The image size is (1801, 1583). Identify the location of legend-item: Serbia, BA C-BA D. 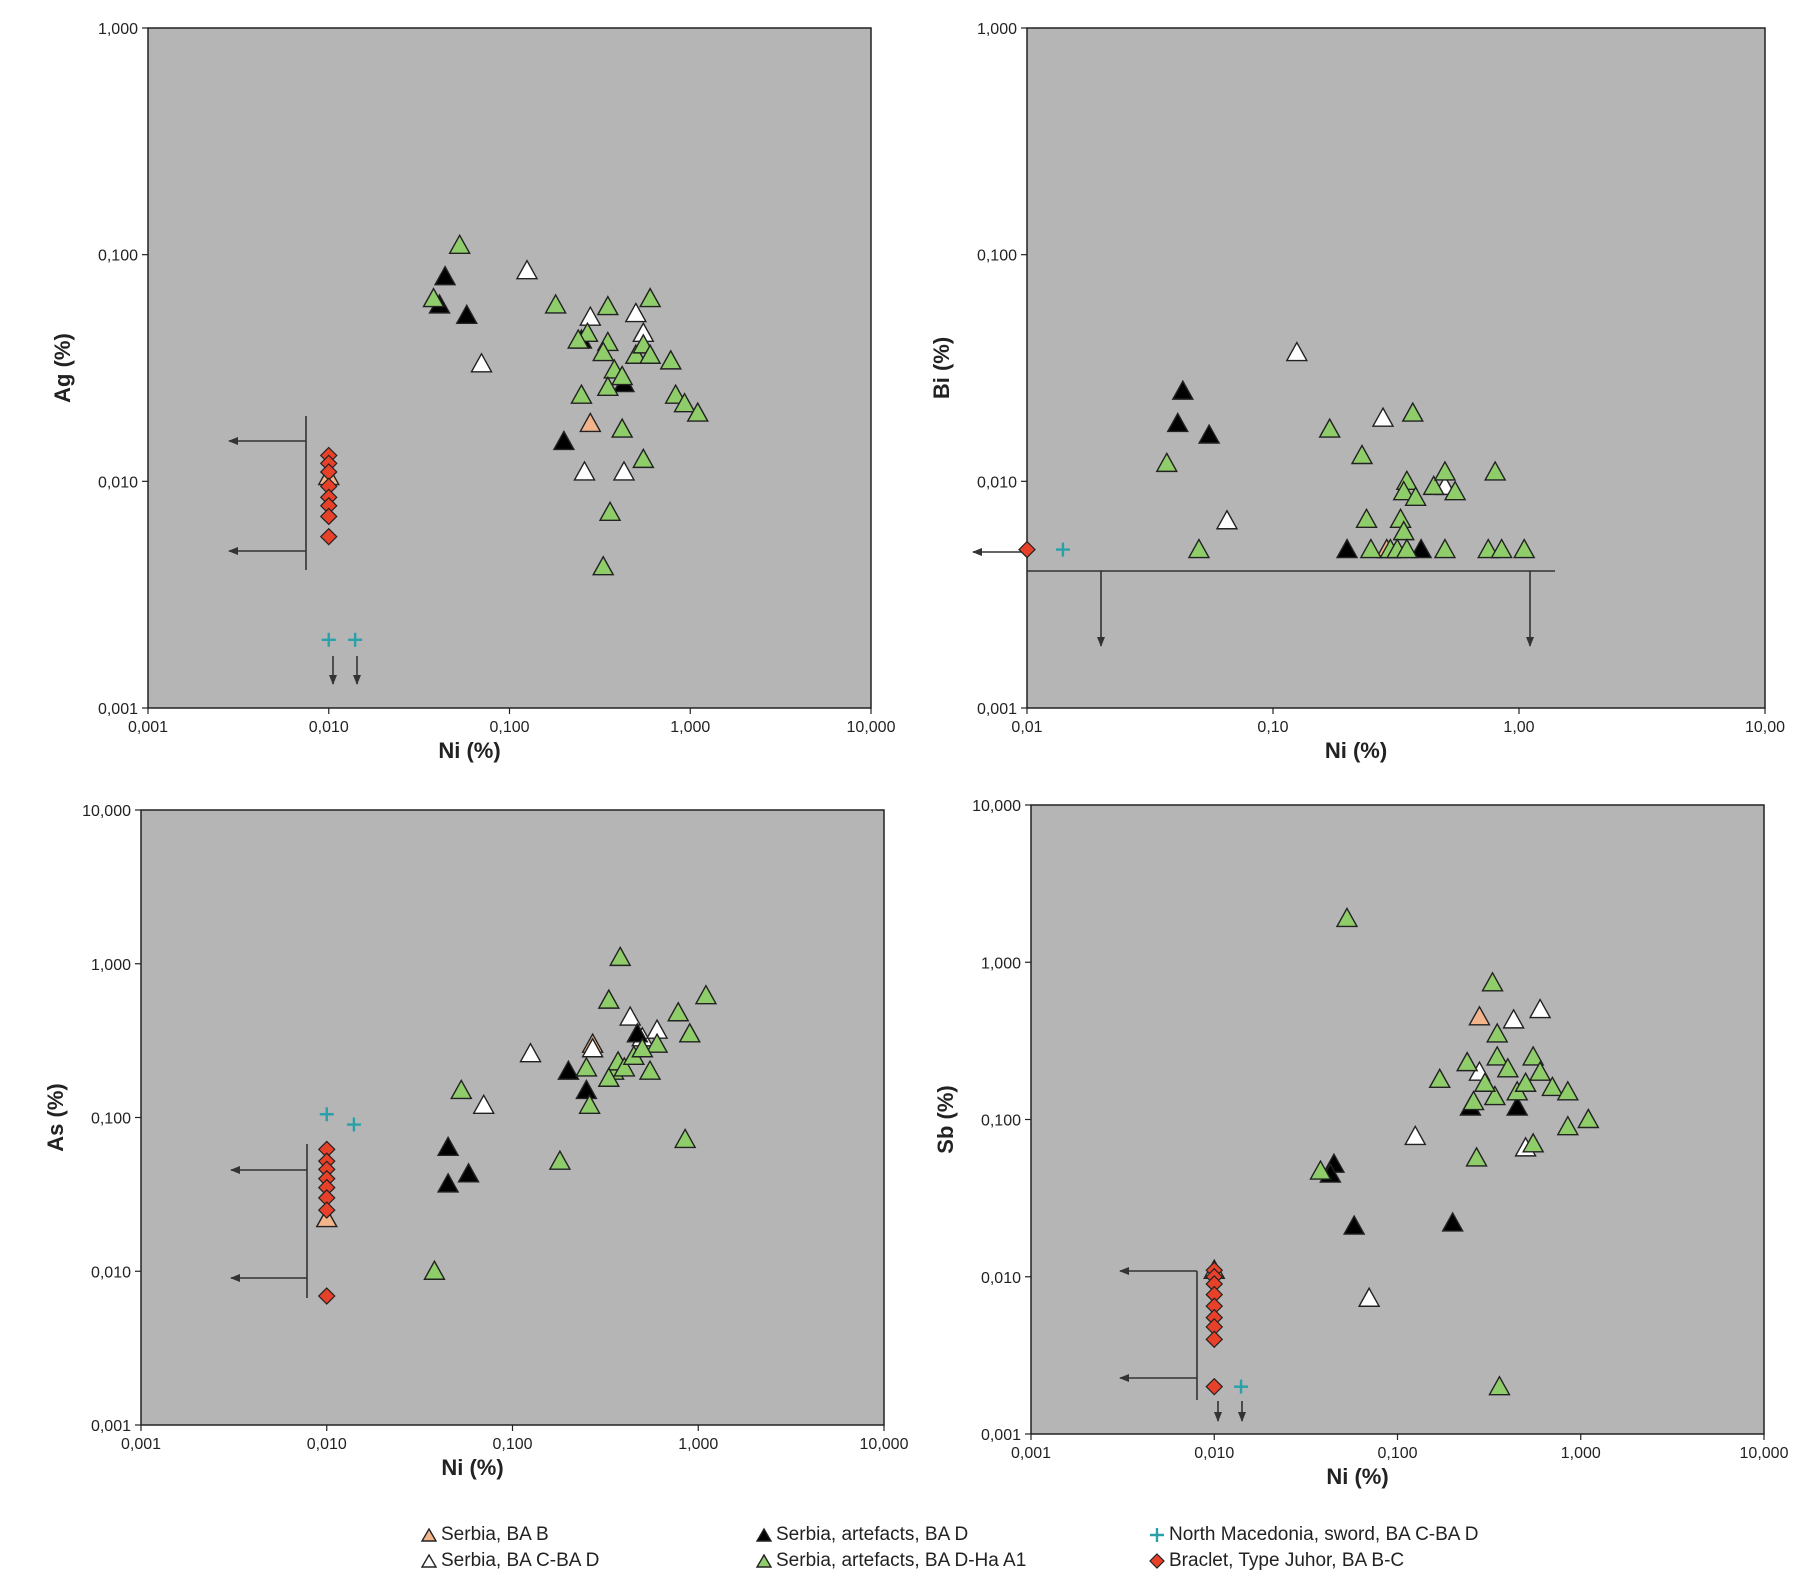
(509, 1561).